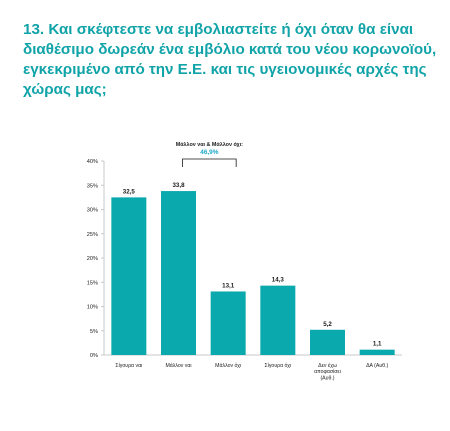  What do you see at coordinates (228, 285) in the screenshot?
I see `bar-value-label: 13,1` at bounding box center [228, 285].